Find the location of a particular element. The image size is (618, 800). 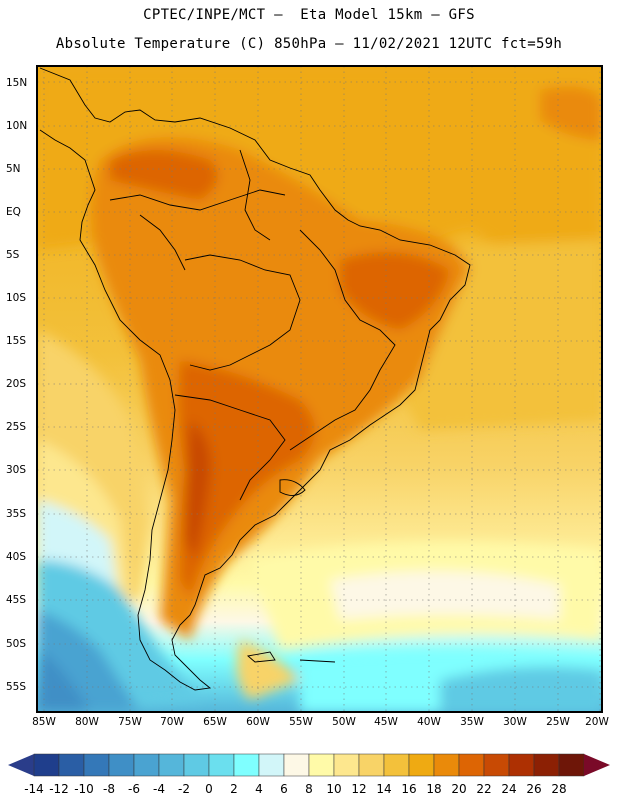

colorbar-label: 16 is located at coordinates (409, 789).